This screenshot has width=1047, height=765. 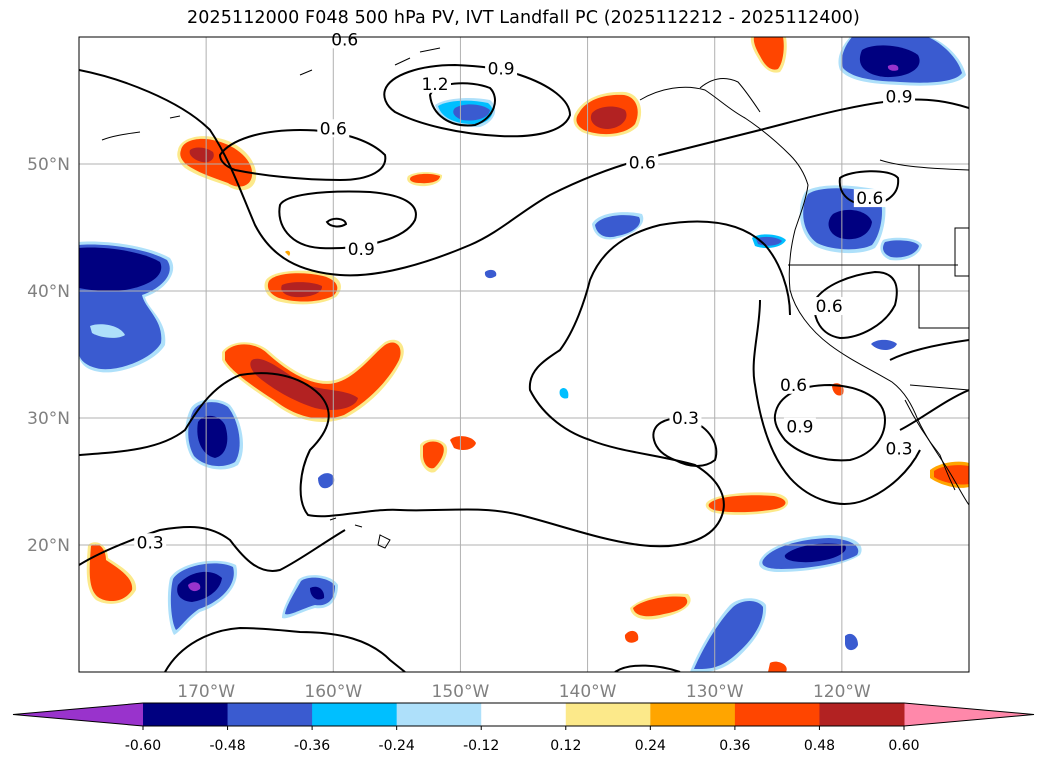 I want to click on neg-west-edge, so click(x=126, y=307).